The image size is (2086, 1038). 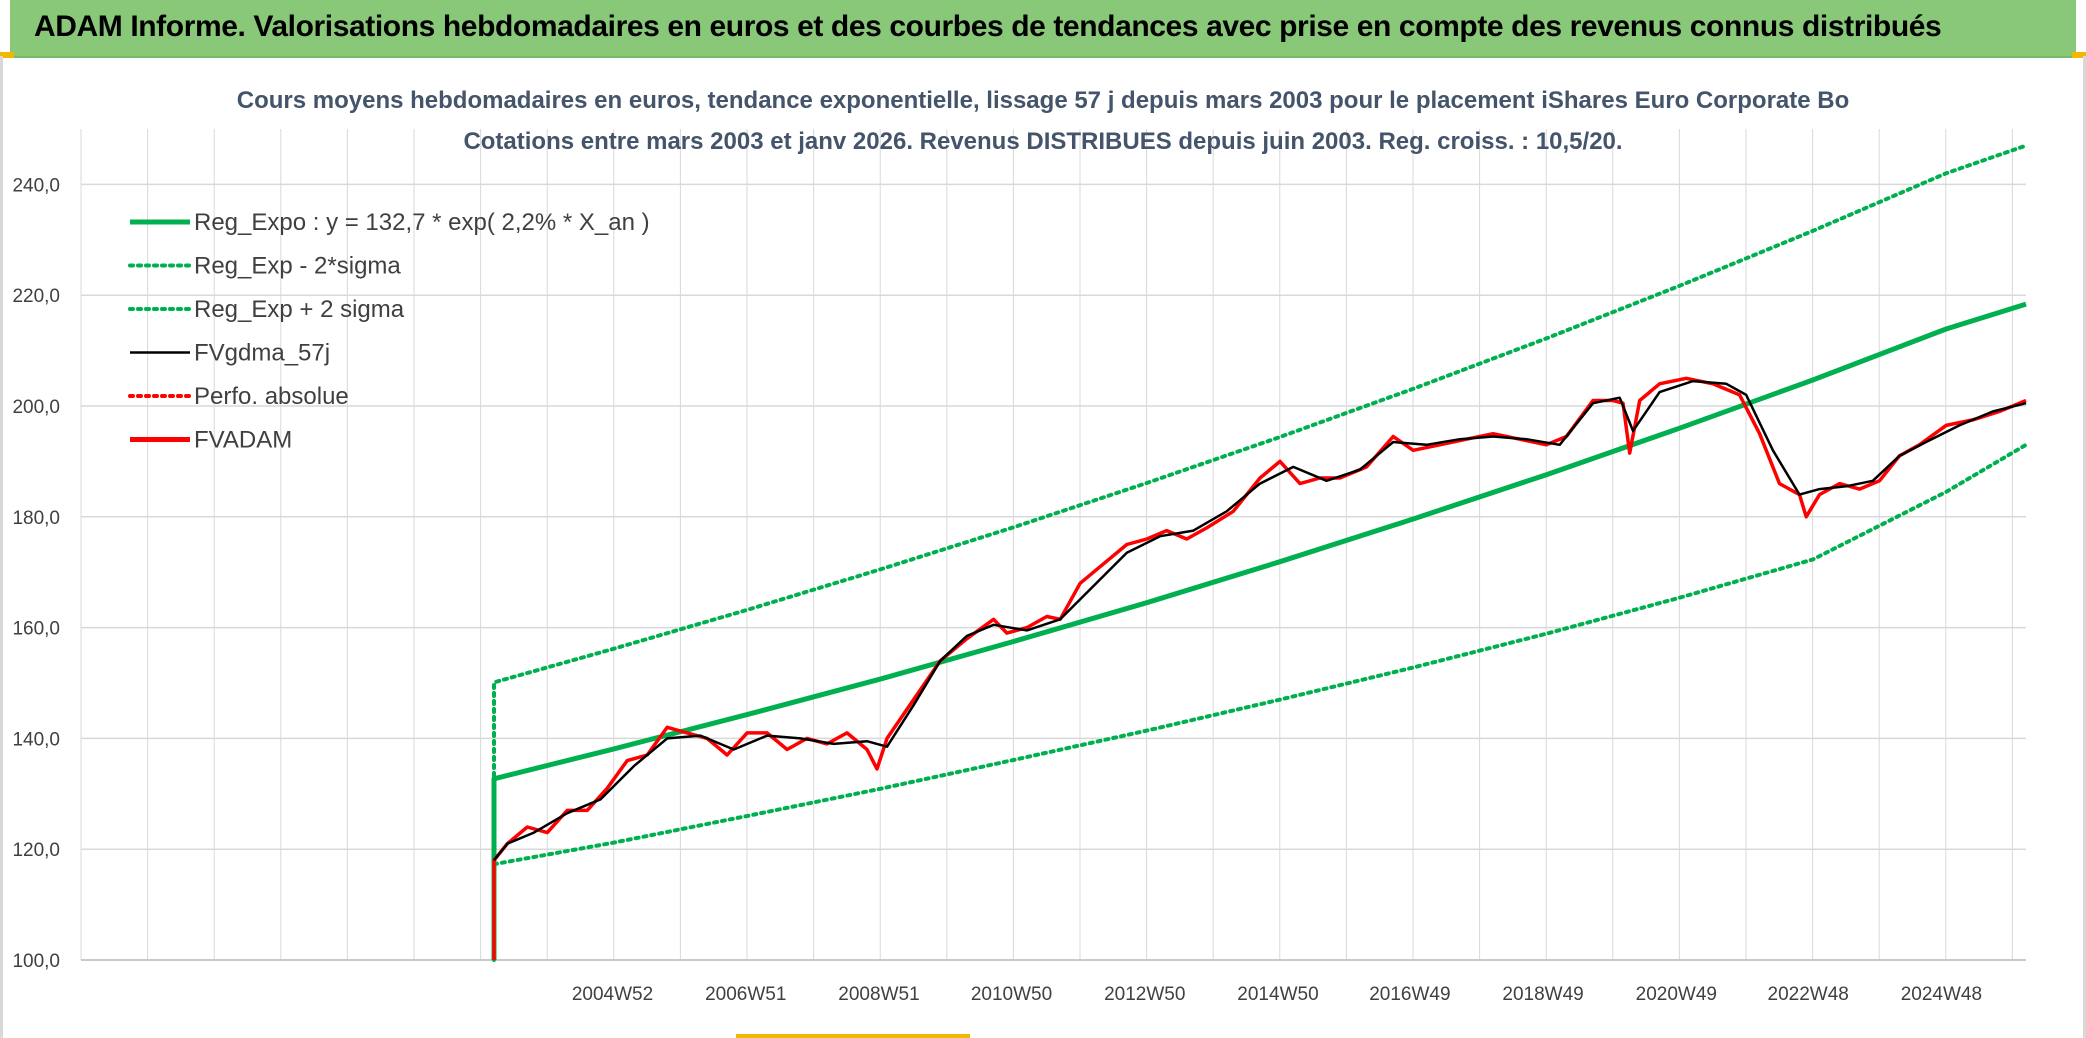 I want to click on y-tick-label: 240,0, so click(x=36, y=185).